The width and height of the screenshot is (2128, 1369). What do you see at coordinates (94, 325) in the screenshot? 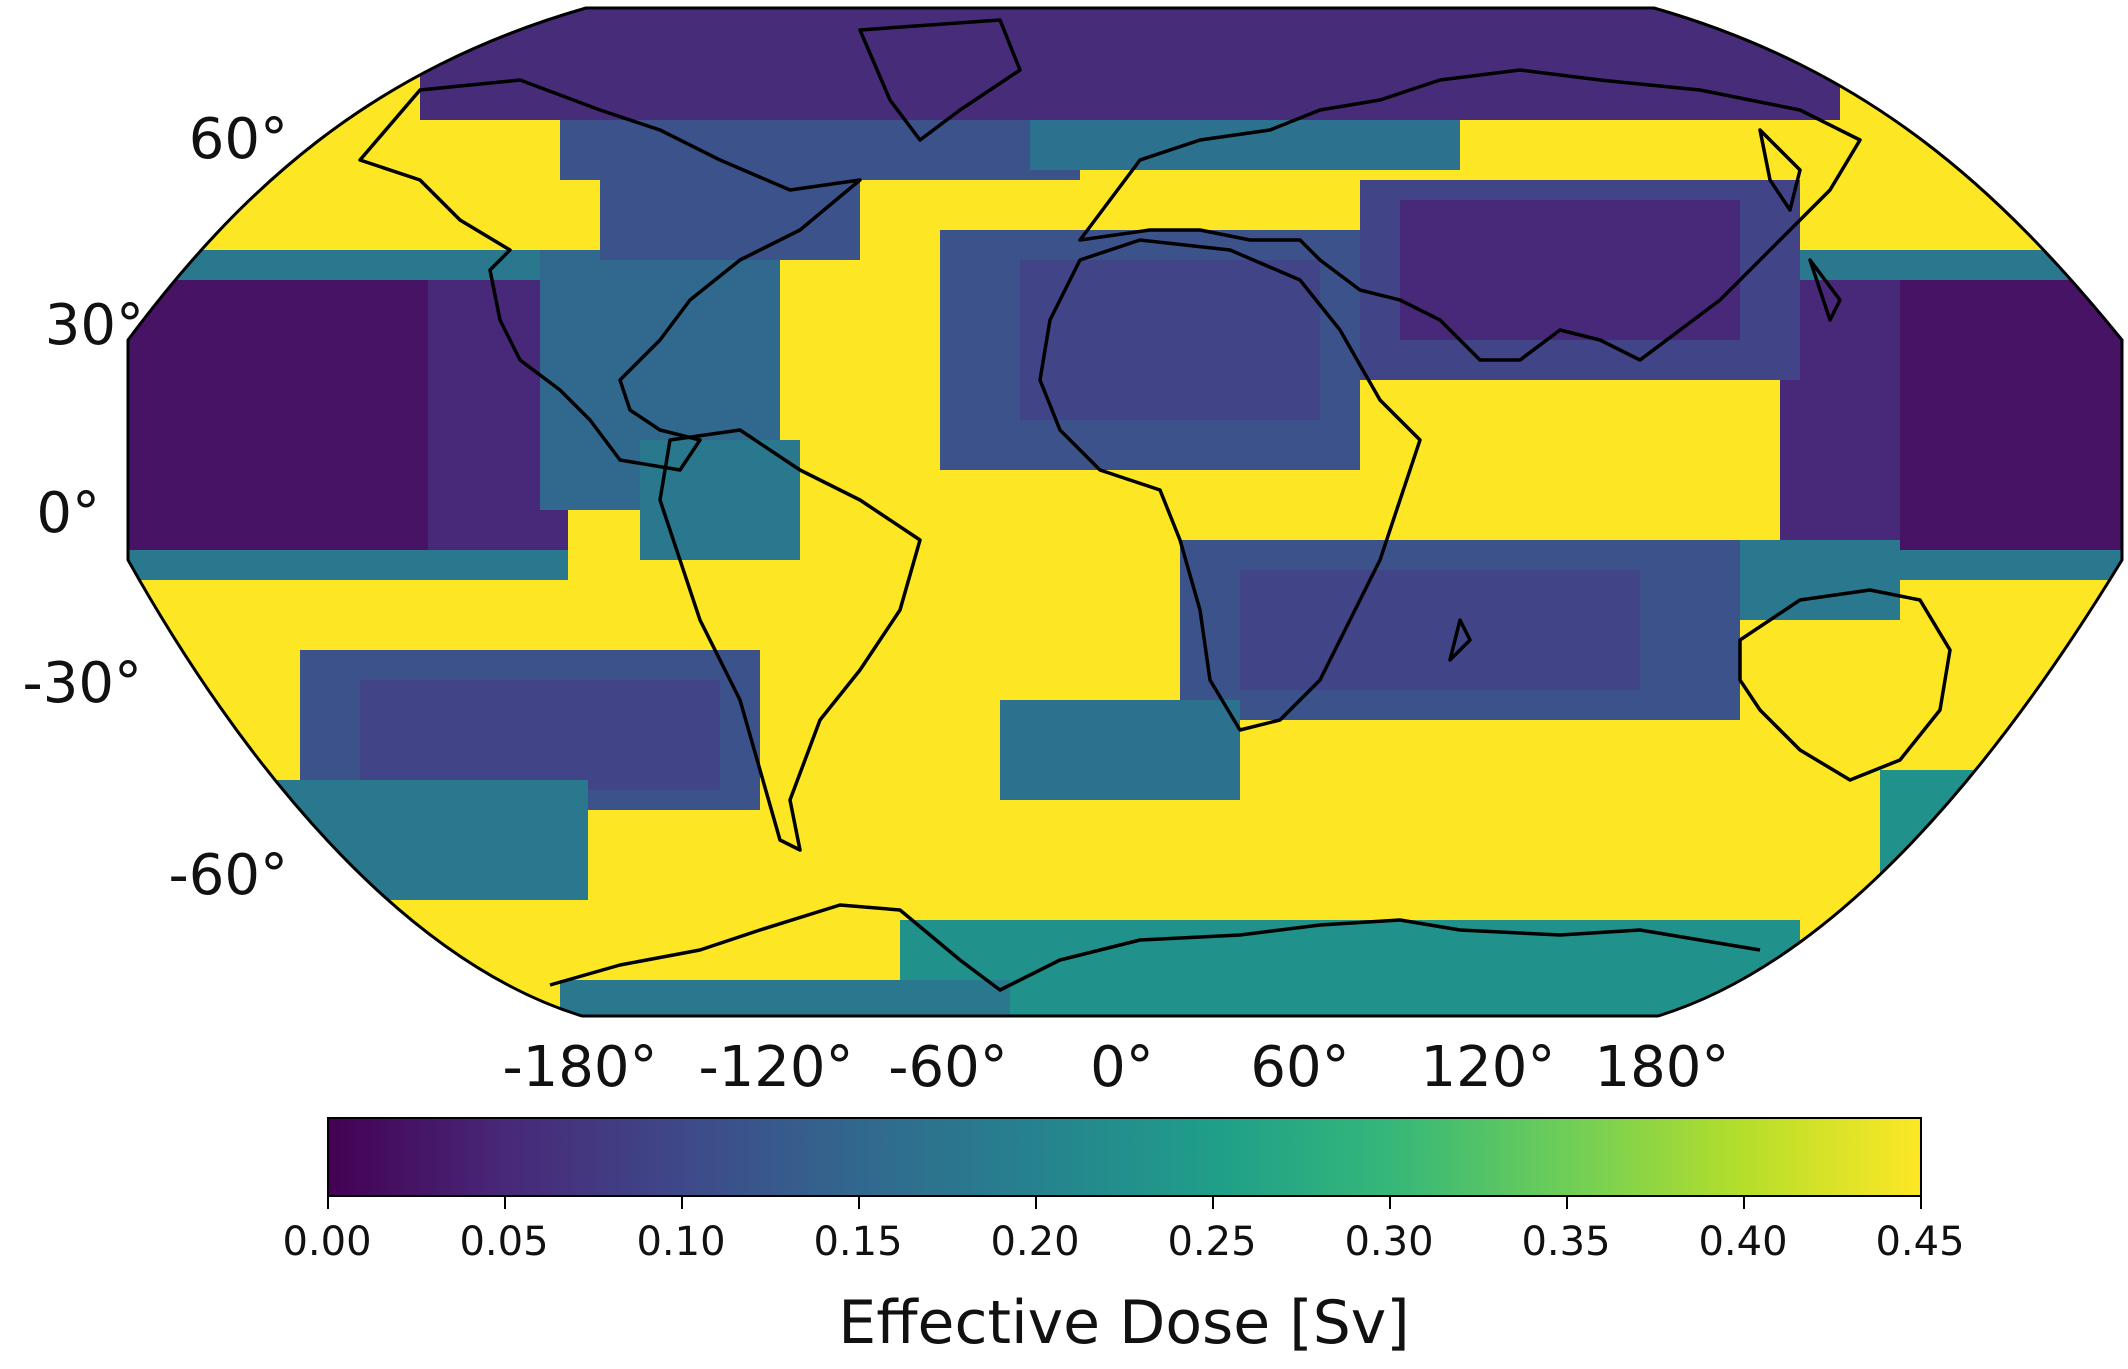
I see `lat-label-30: 30°` at bounding box center [94, 325].